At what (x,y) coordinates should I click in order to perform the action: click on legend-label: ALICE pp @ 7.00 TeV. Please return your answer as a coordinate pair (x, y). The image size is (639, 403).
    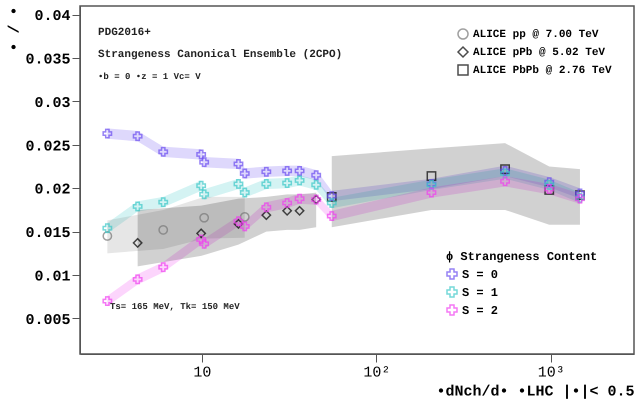
    Looking at the image, I should click on (536, 35).